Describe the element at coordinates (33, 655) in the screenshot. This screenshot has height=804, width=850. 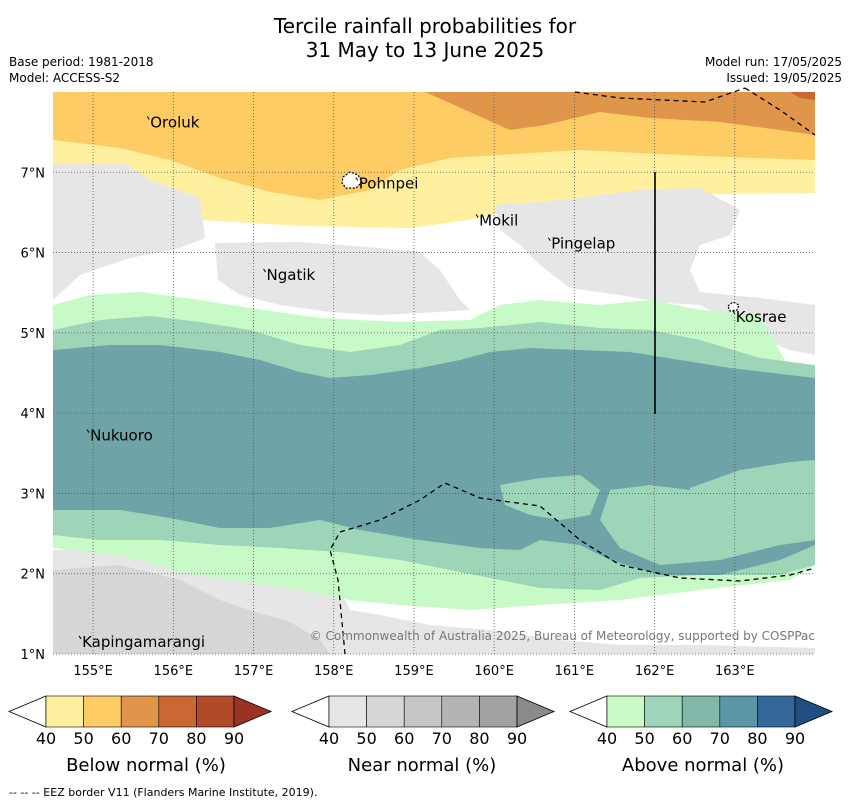
I see `y-tick-label: 1°N` at that location.